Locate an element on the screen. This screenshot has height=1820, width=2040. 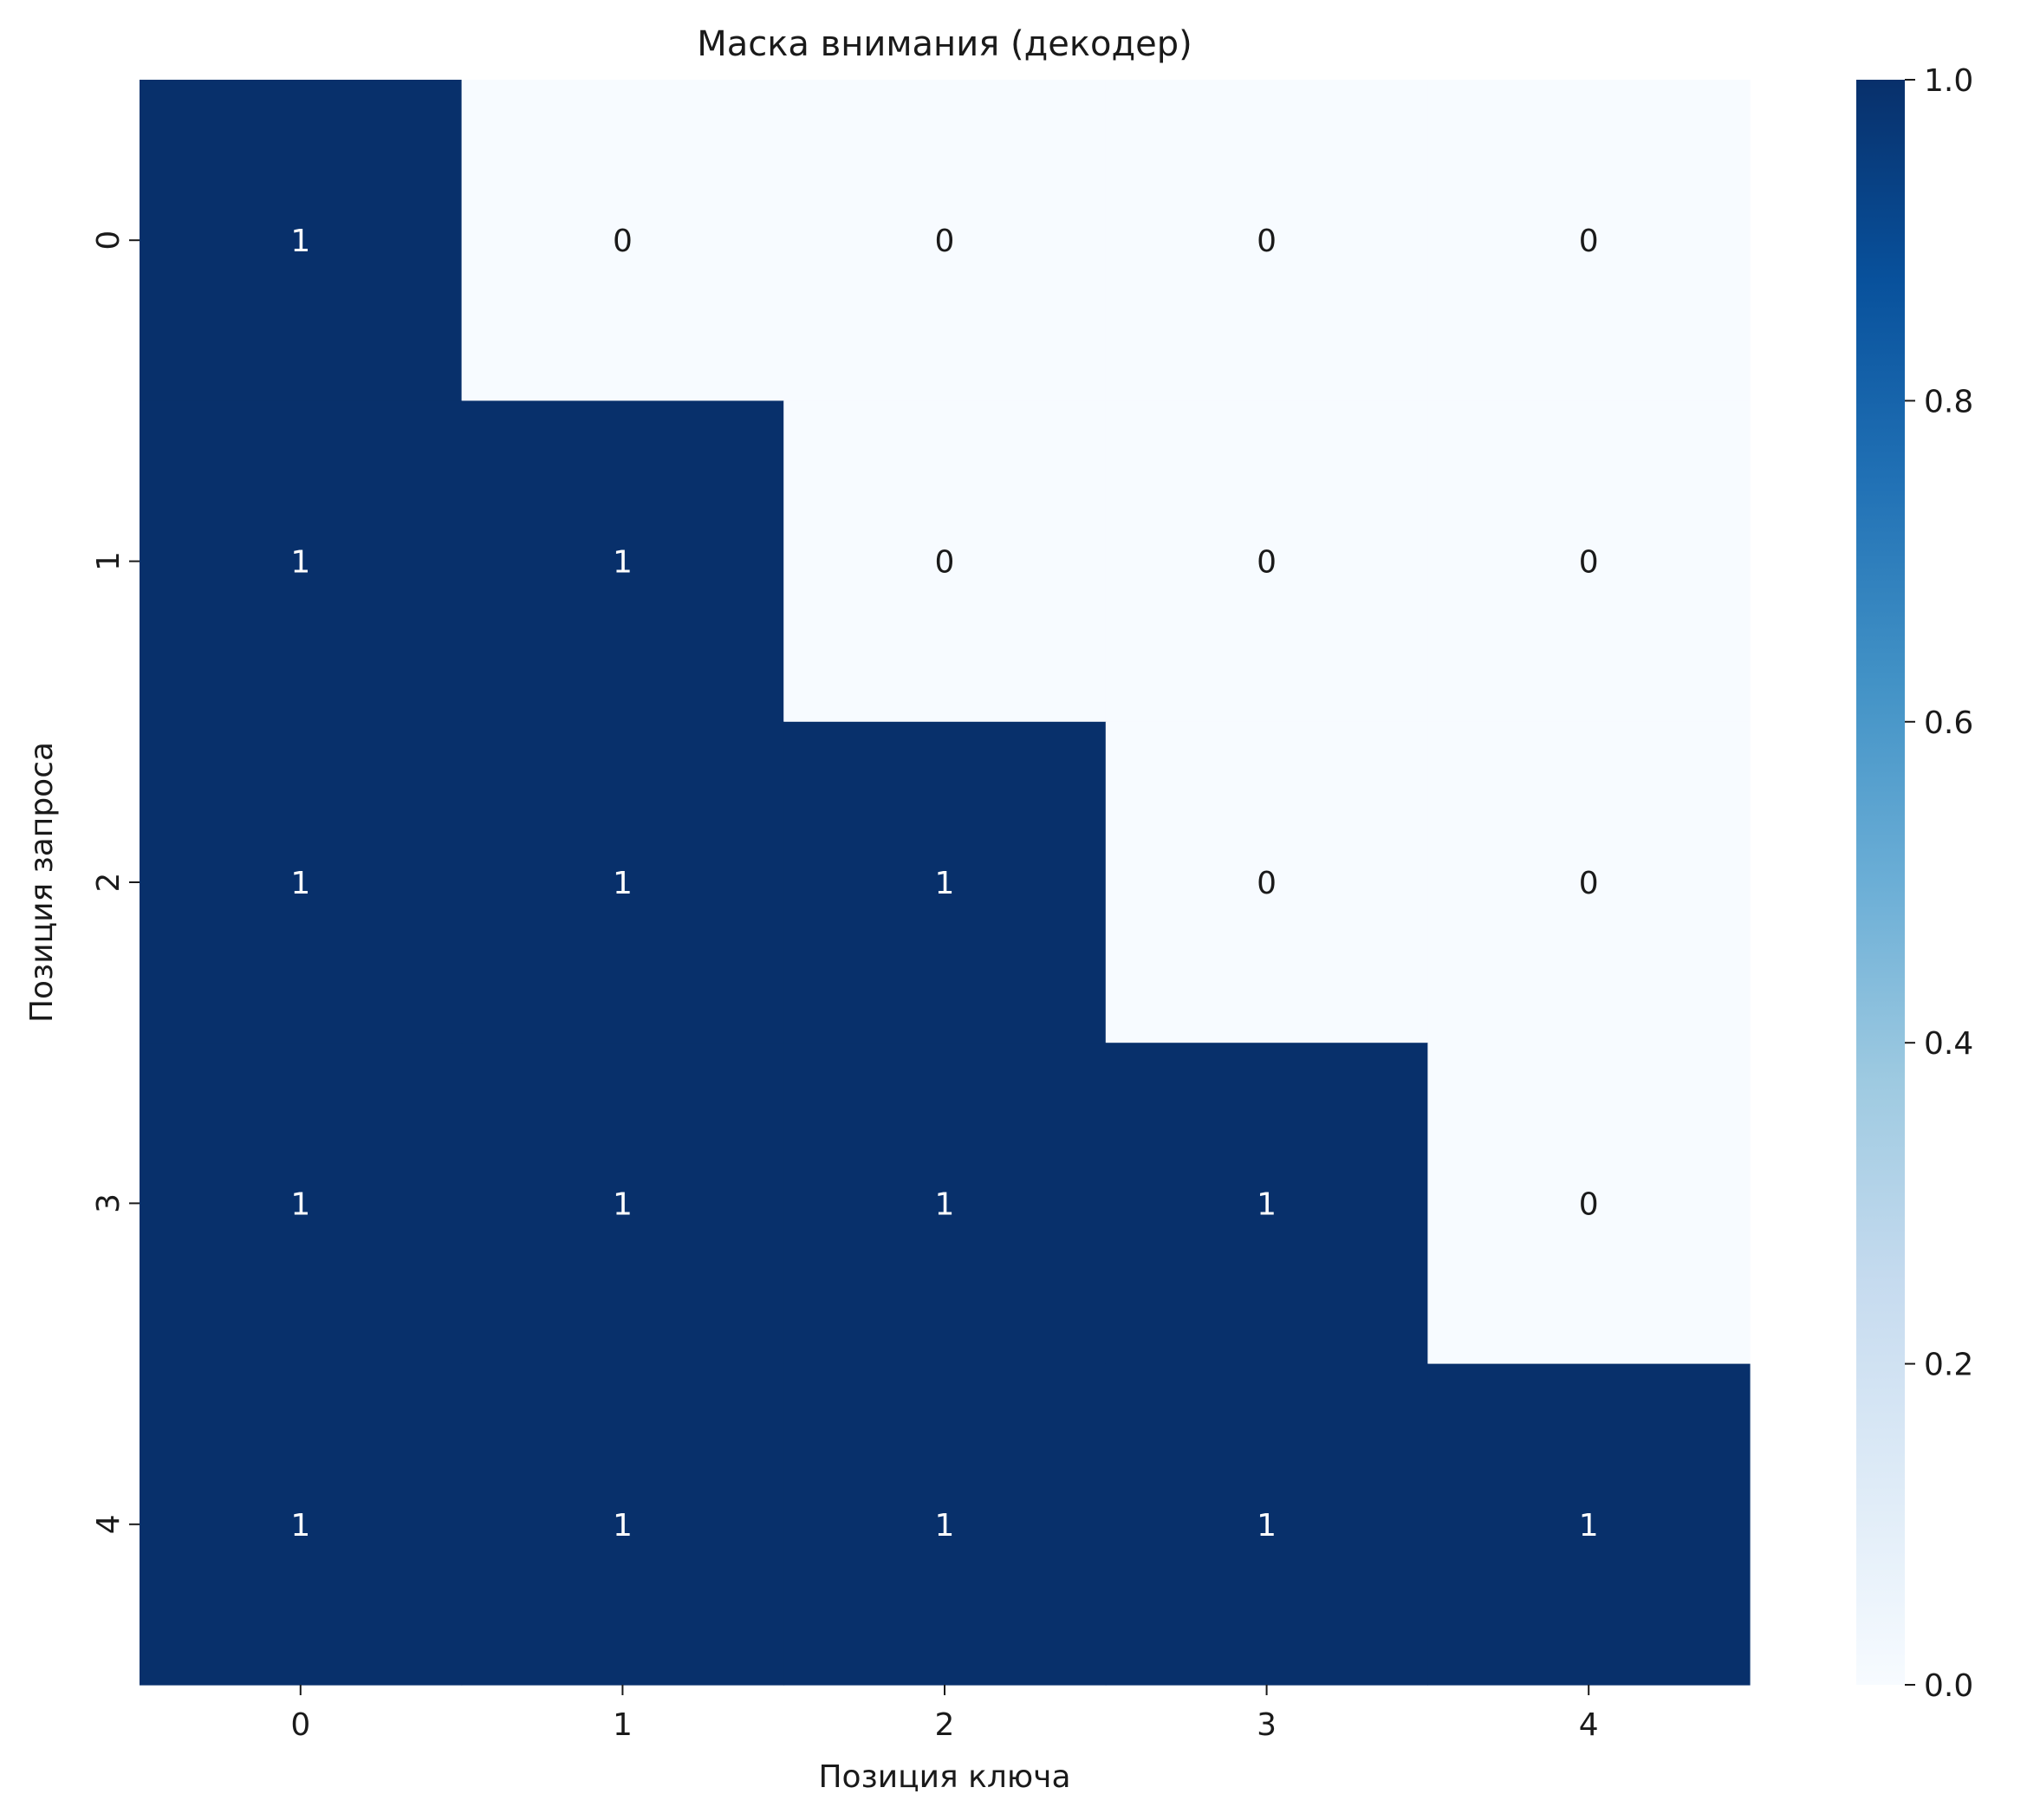
cell-value-label-4-4: 1 is located at coordinates (1589, 1526).